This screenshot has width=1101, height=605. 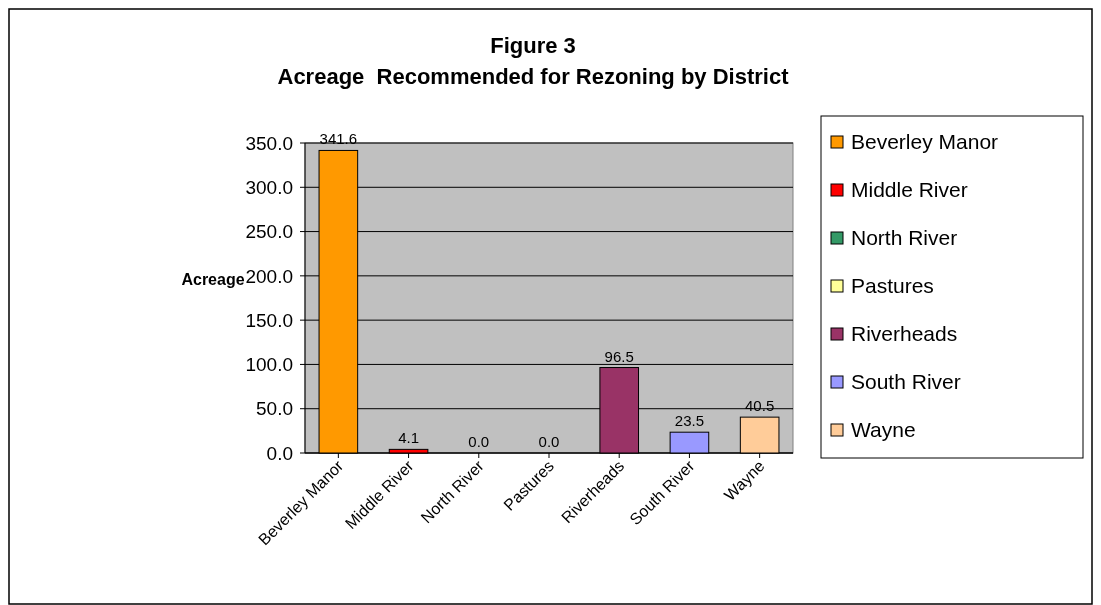 What do you see at coordinates (269, 187) in the screenshot?
I see `y-tick-label: 300.0` at bounding box center [269, 187].